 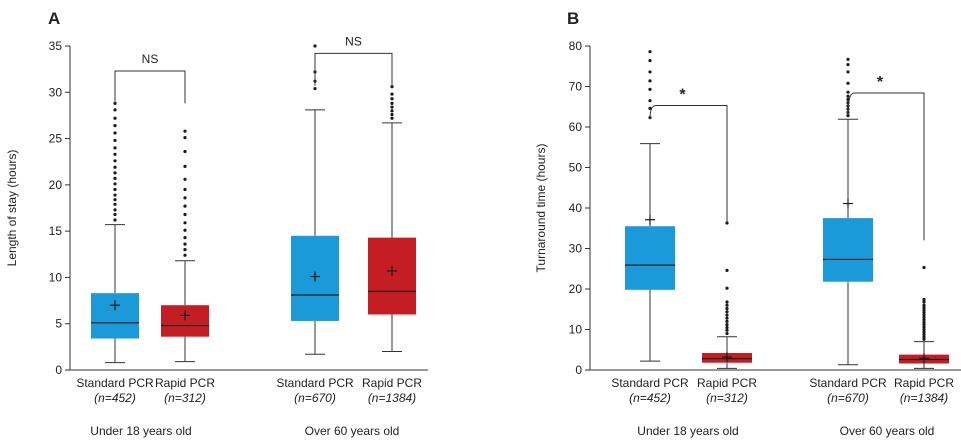 I want to click on y-tick-label: 25, so click(x=56, y=139).